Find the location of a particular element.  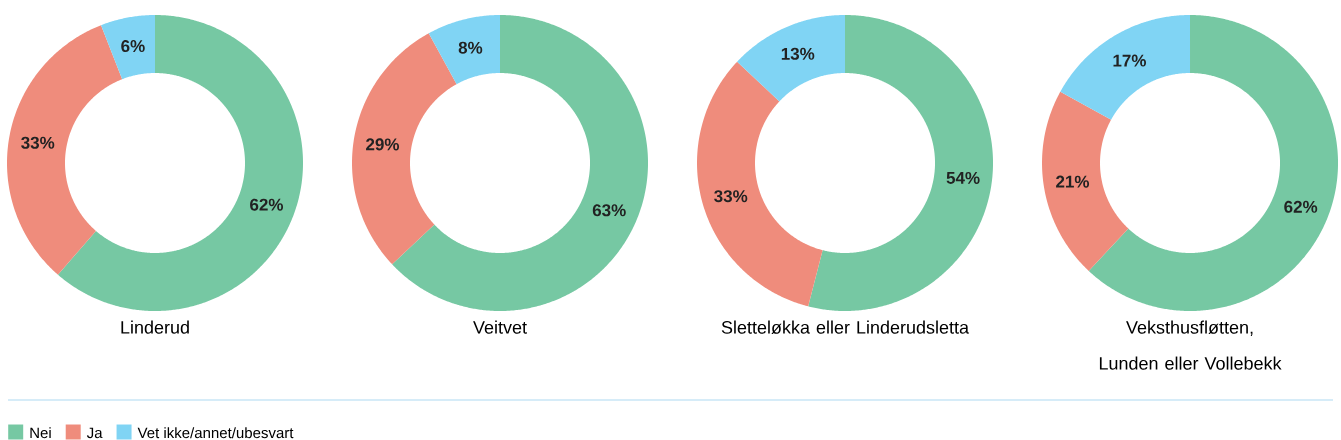

text: Veksthusfløtten, Lunden eller Vollebekk is located at coordinates (1190, 345).